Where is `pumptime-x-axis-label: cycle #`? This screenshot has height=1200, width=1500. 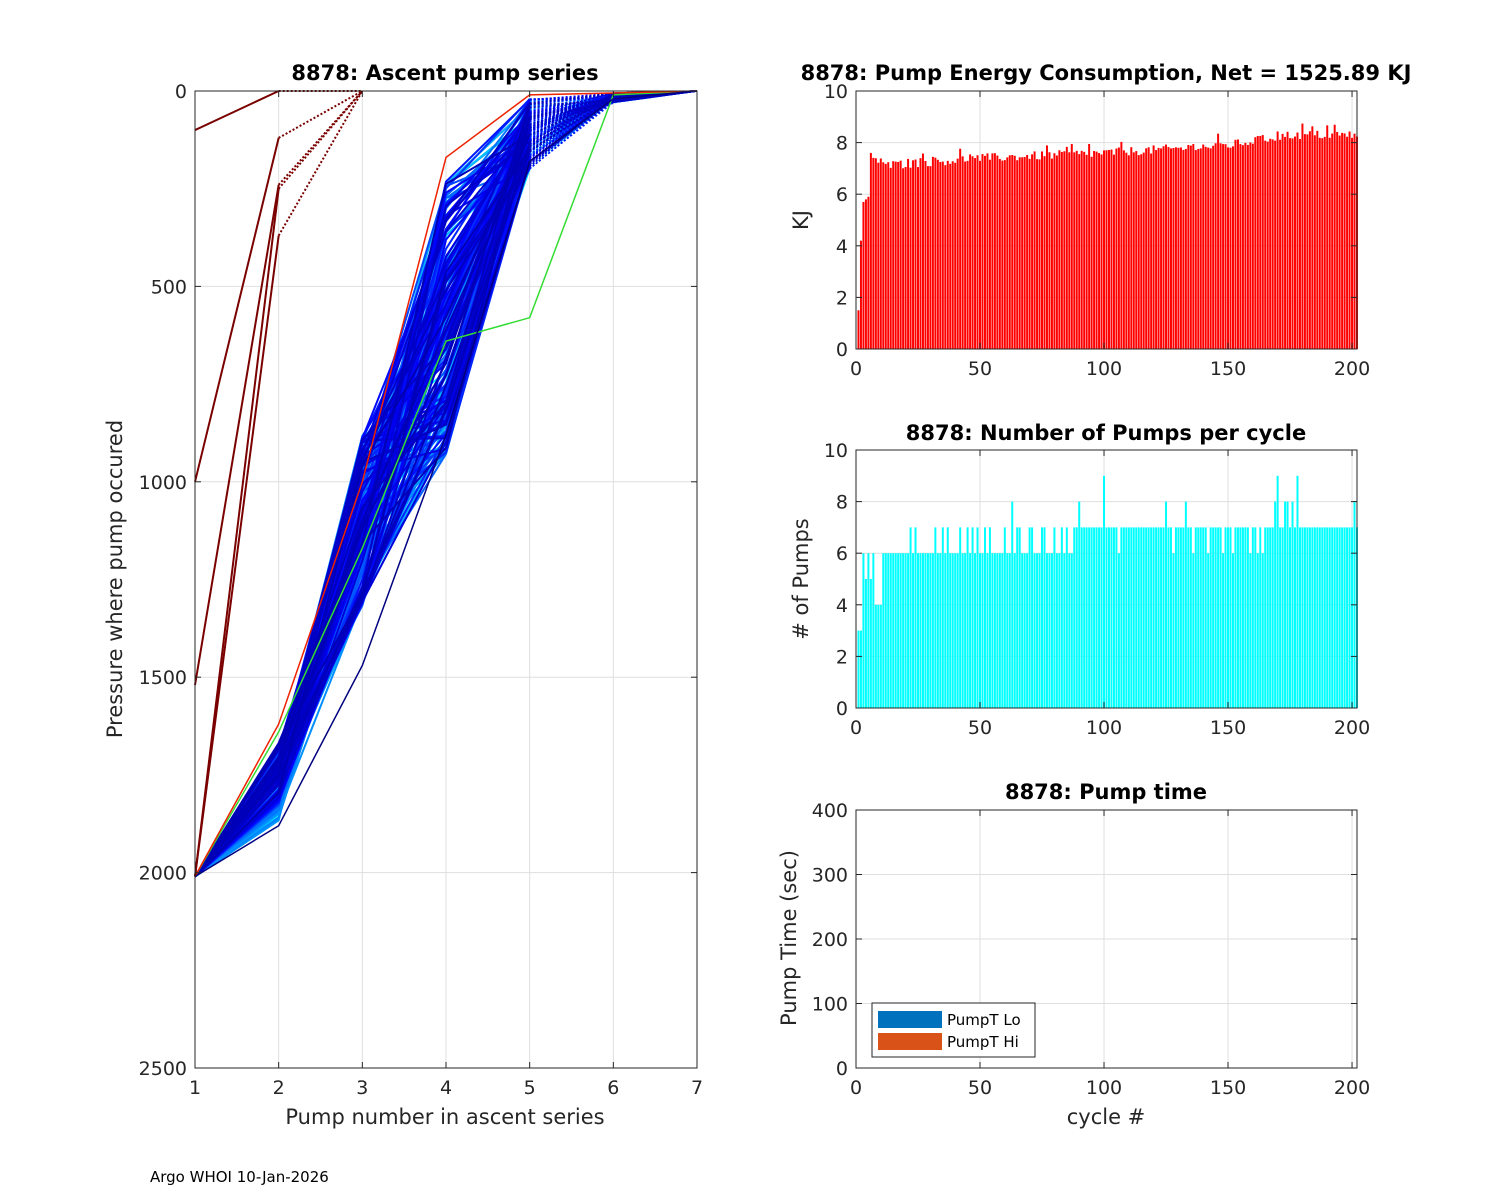 pumptime-x-axis-label: cycle # is located at coordinates (1106, 1117).